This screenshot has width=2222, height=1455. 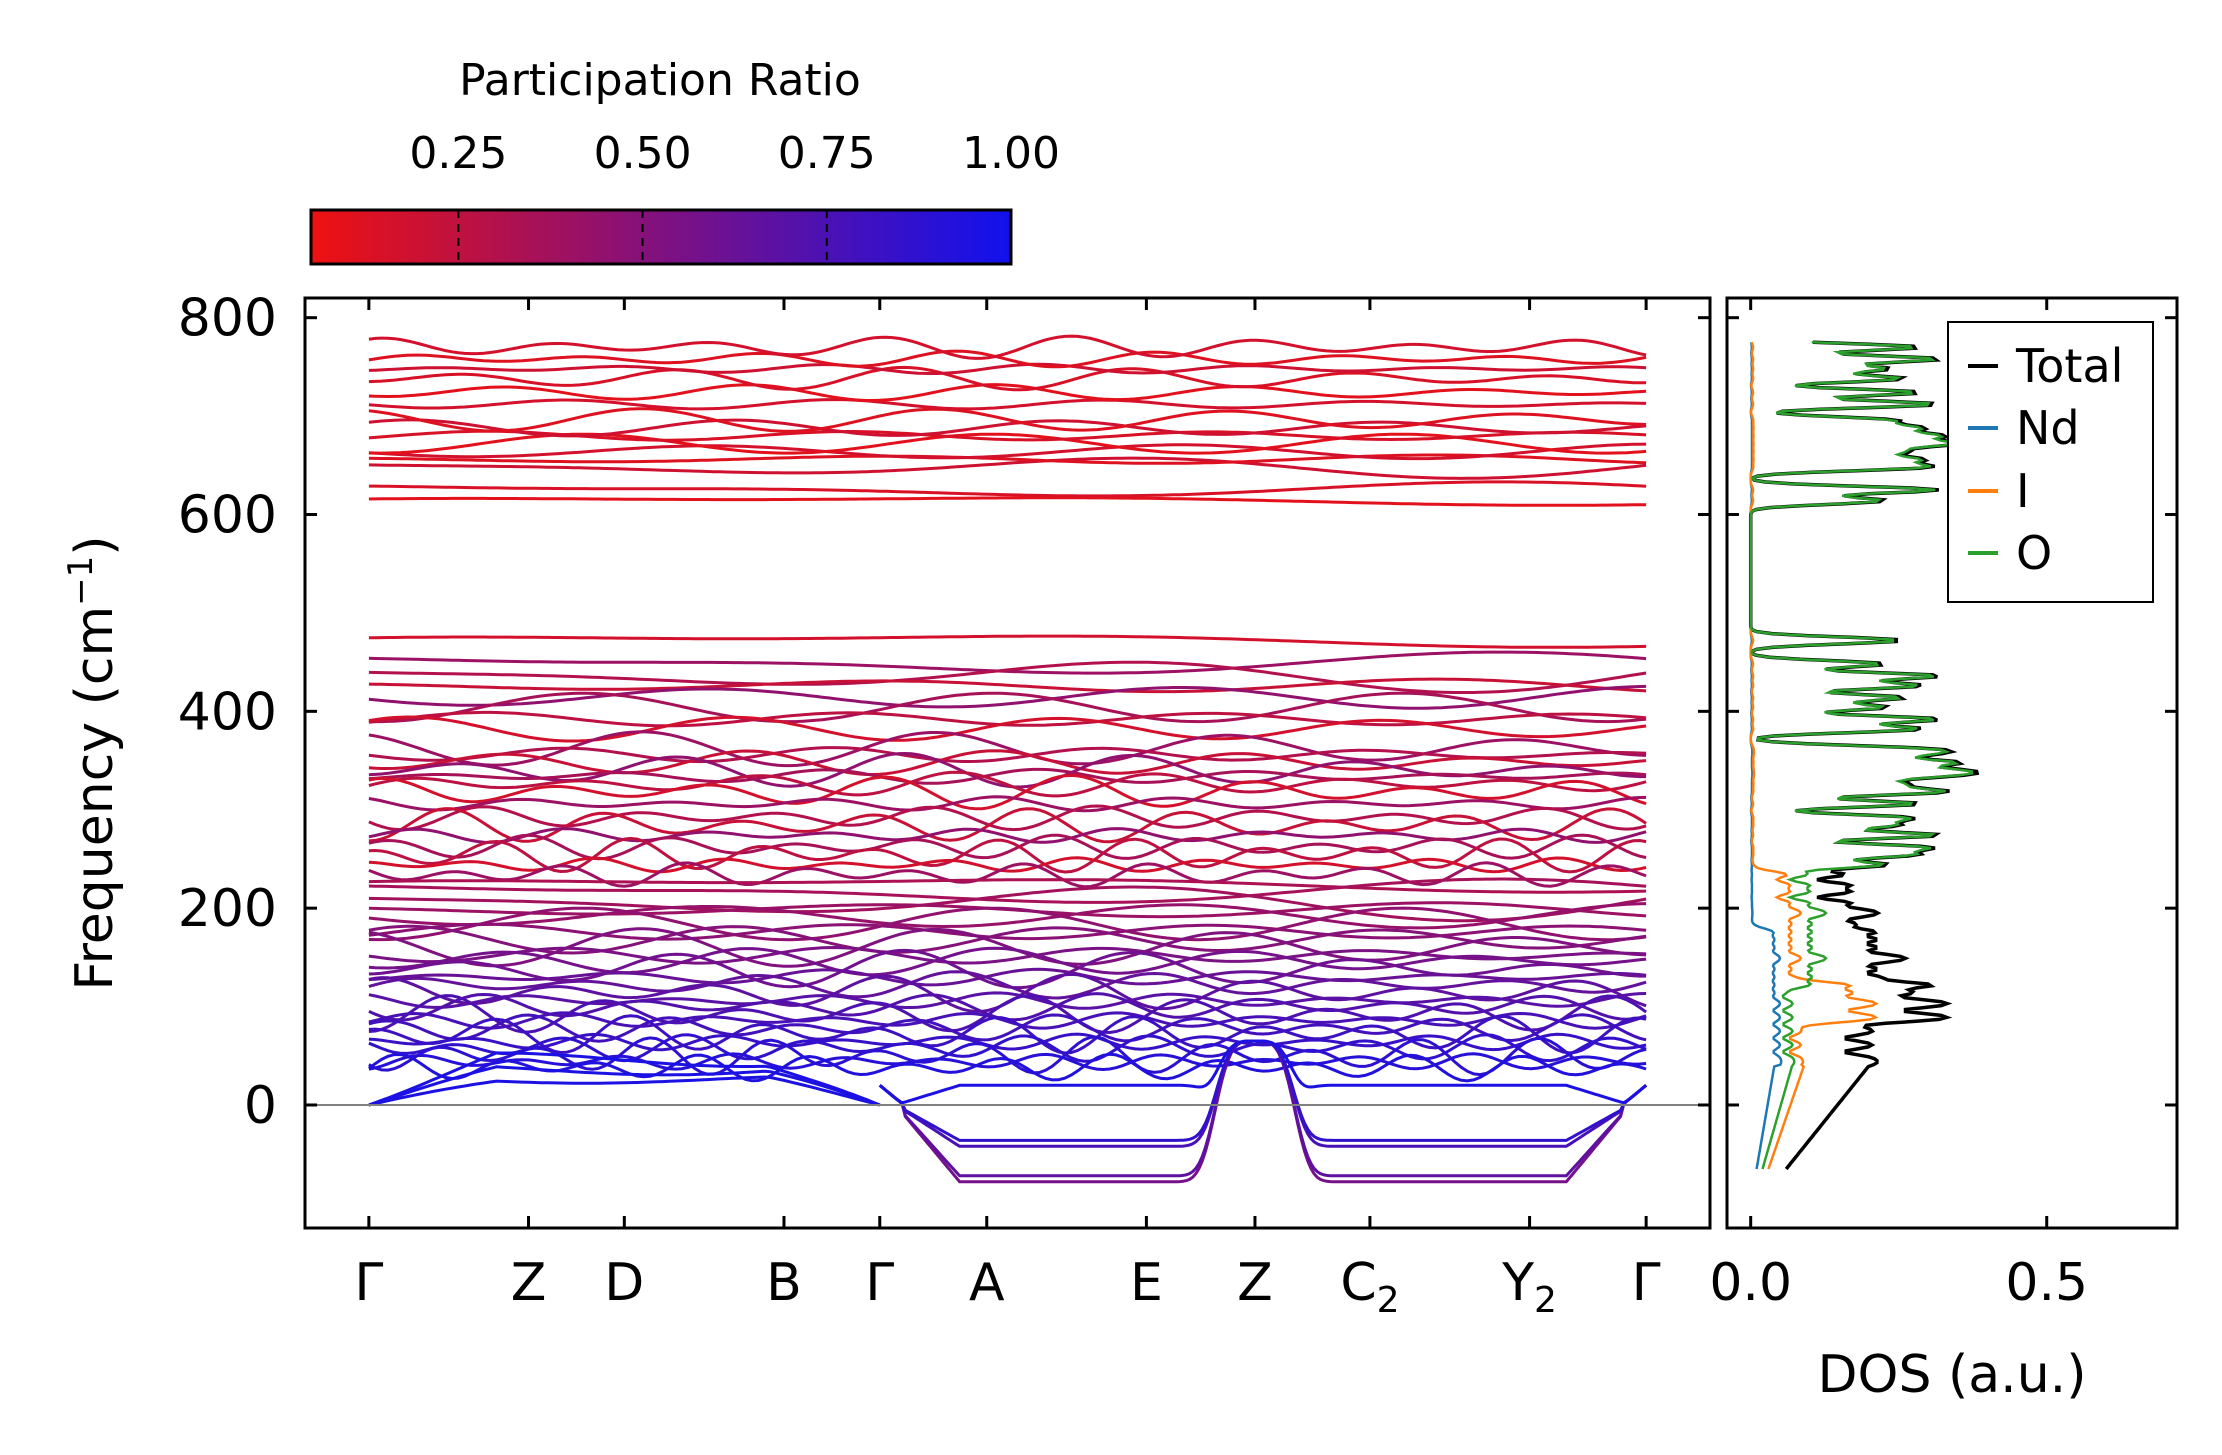 I want to click on kpoint-label: D, so click(x=624, y=1283).